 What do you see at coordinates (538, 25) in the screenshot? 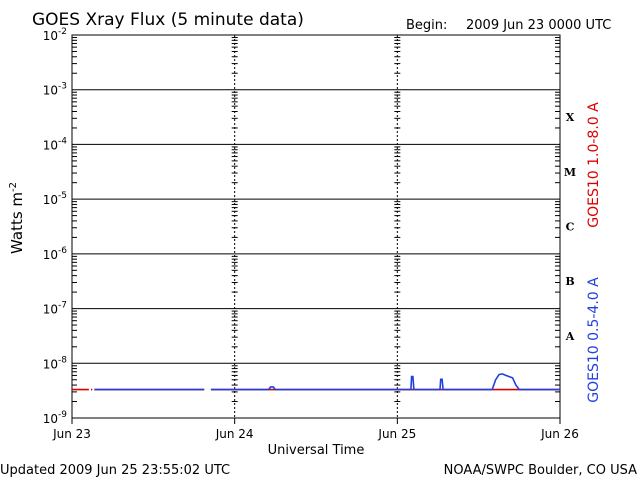
I see `begin-value: 2009 Jun 23 0000 UTC` at bounding box center [538, 25].